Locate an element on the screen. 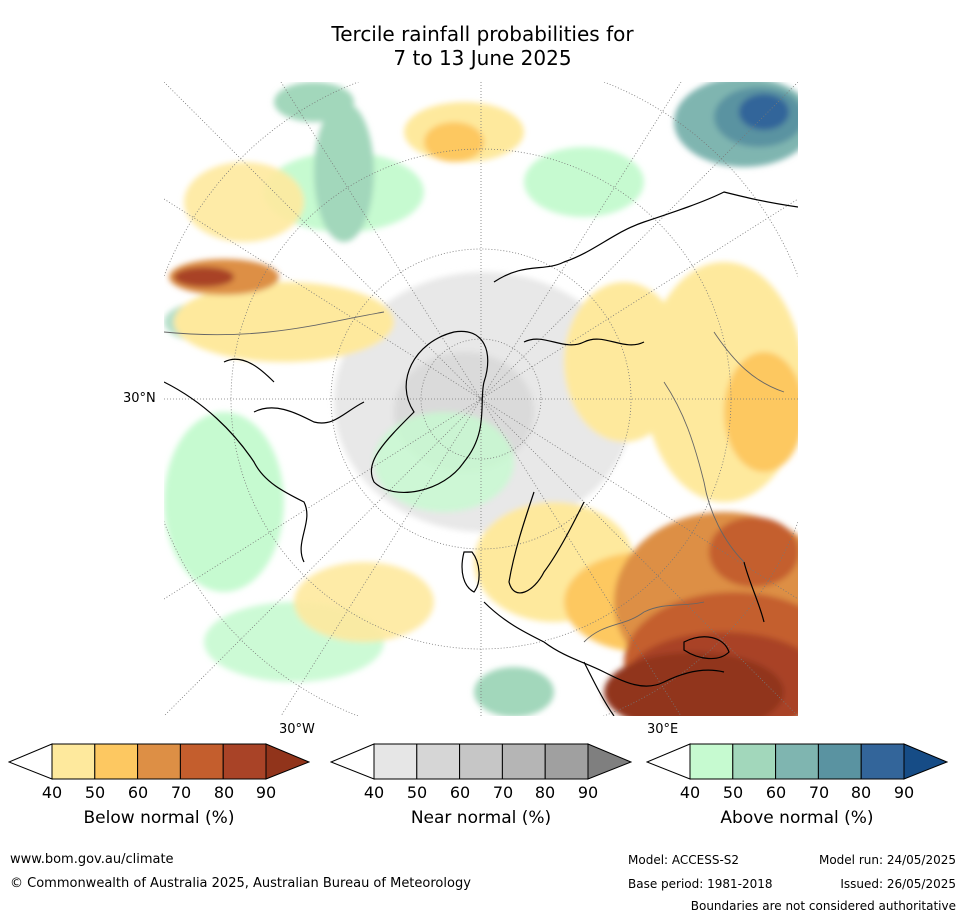  above-tick: 40 is located at coordinates (690, 792).